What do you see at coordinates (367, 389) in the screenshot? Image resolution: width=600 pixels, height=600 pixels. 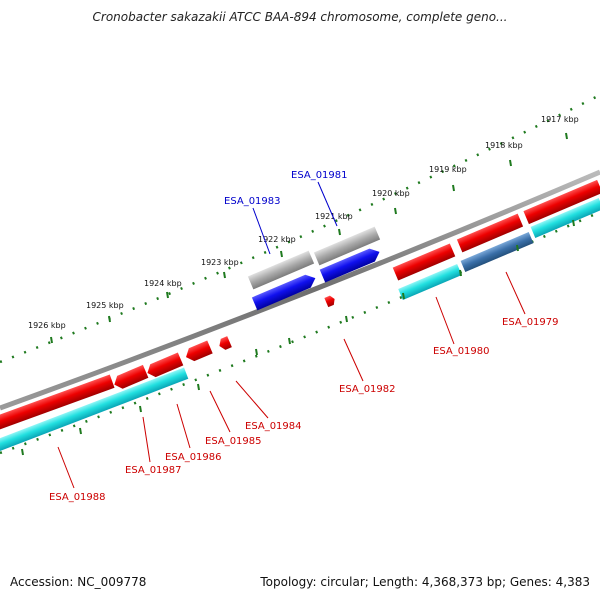 I see `gene-label-ESA_01982: ESA_01982` at bounding box center [367, 389].